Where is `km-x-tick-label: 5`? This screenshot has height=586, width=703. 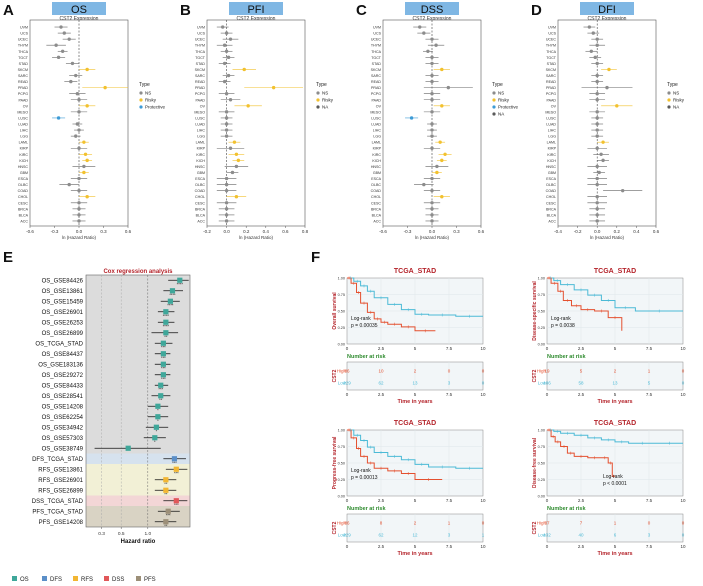
km-x-tick-label: 5 is located at coordinates (415, 500).